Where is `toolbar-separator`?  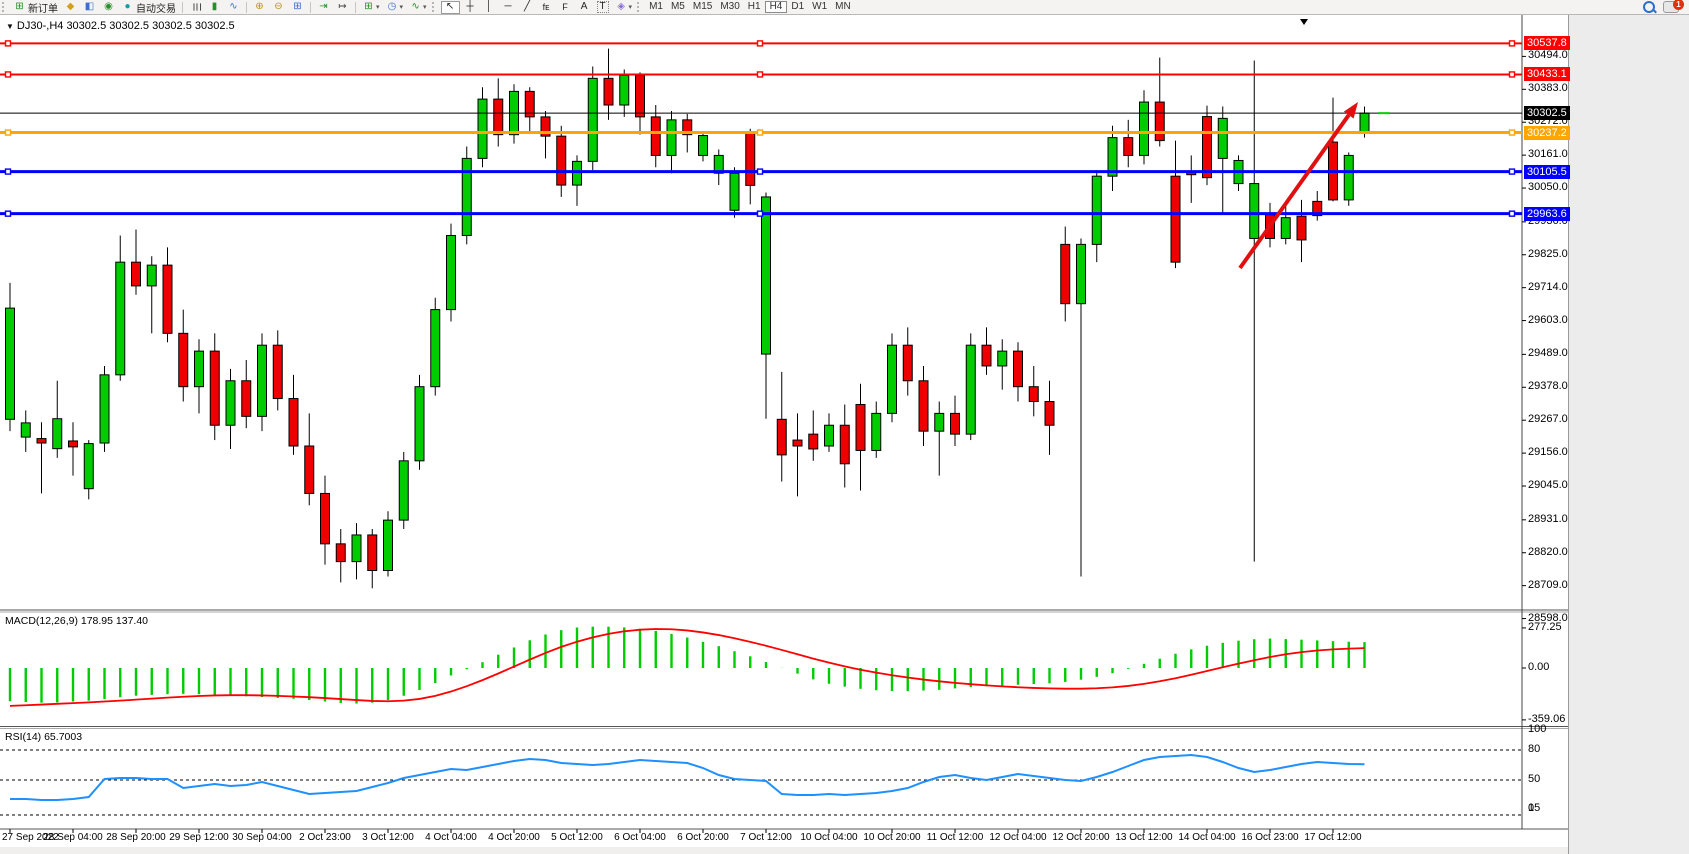
toolbar-separator is located at coordinates (246, 7).